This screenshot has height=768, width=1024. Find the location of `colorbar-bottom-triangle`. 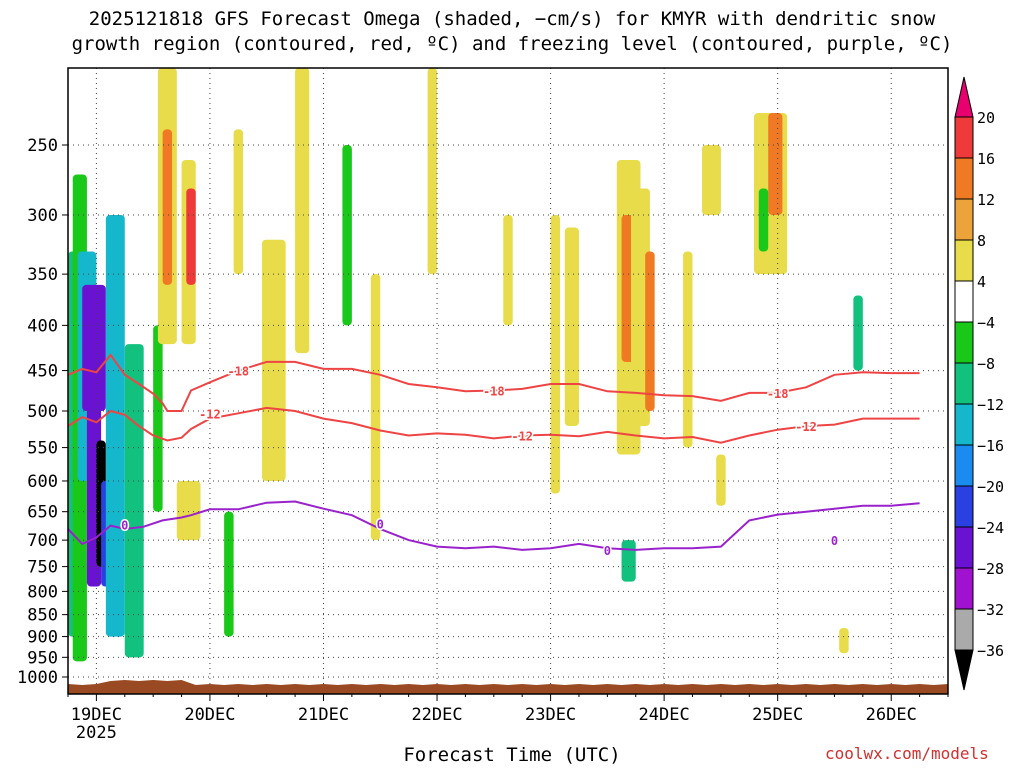

colorbar-bottom-triangle is located at coordinates (964, 670).